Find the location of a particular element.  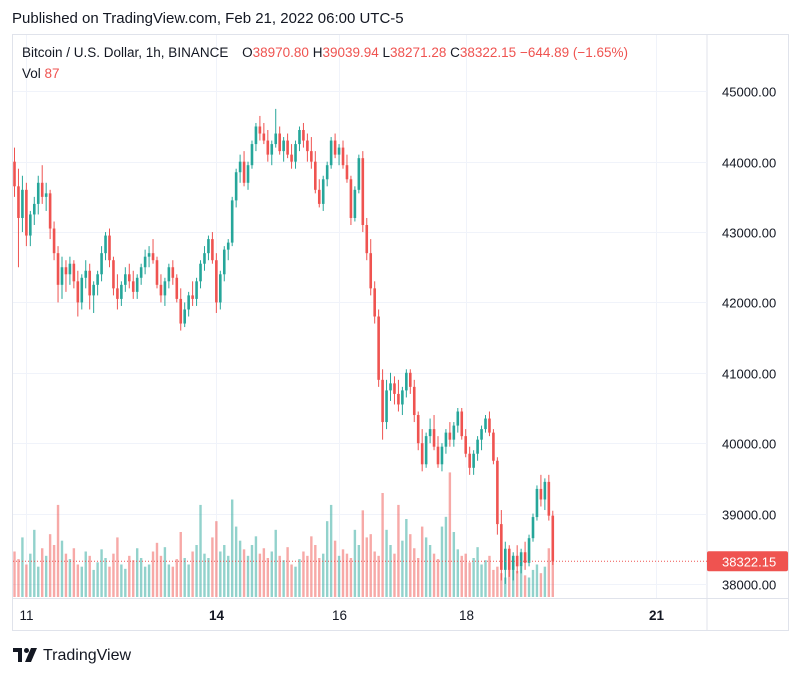

close-value: 38322.15 is located at coordinates (488, 52).